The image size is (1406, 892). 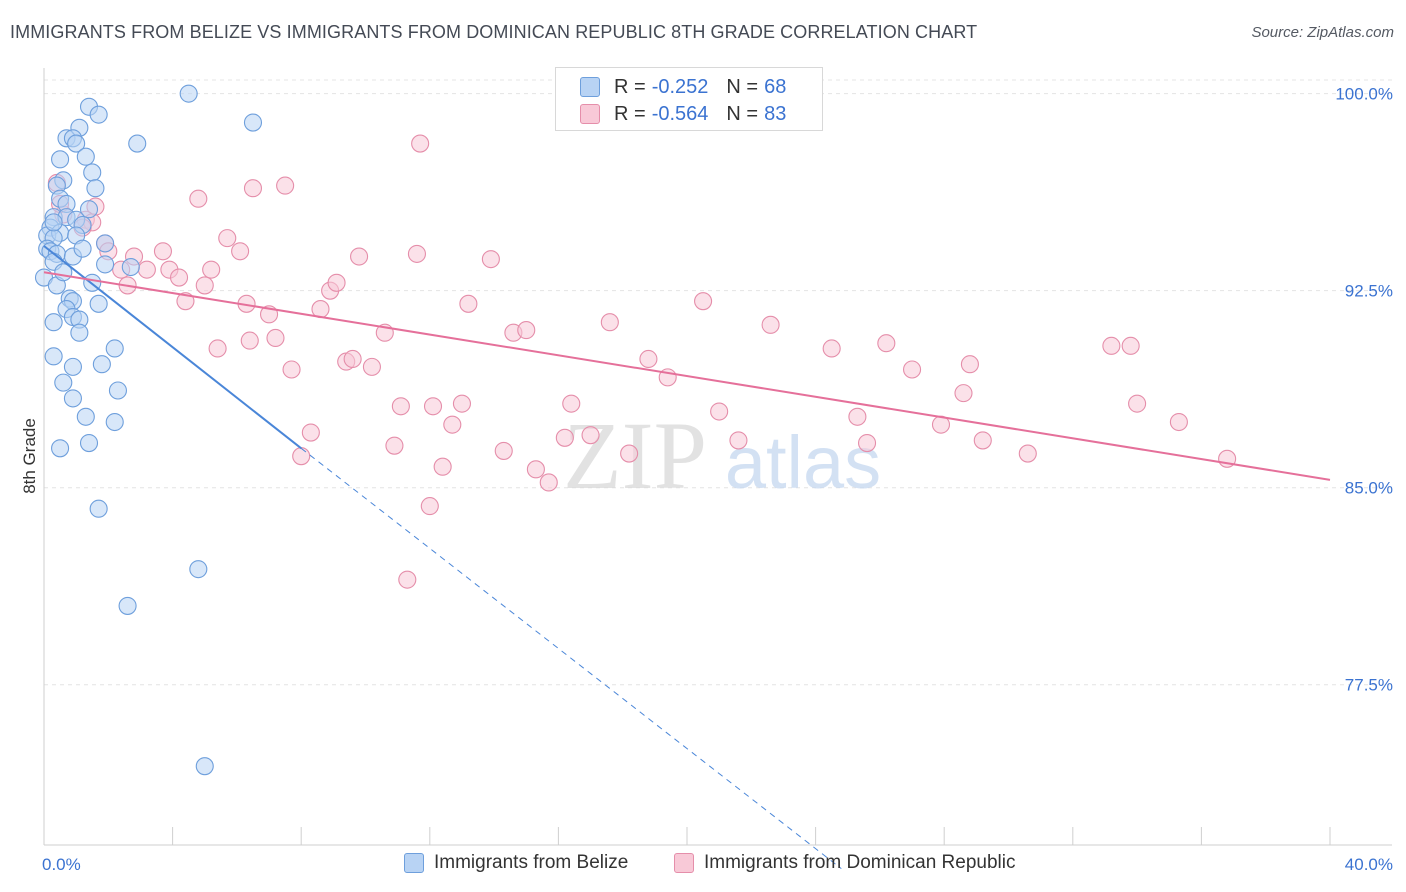 What do you see at coordinates (803, 462) in the screenshot?
I see `watermark-atlas: atlas` at bounding box center [803, 462].